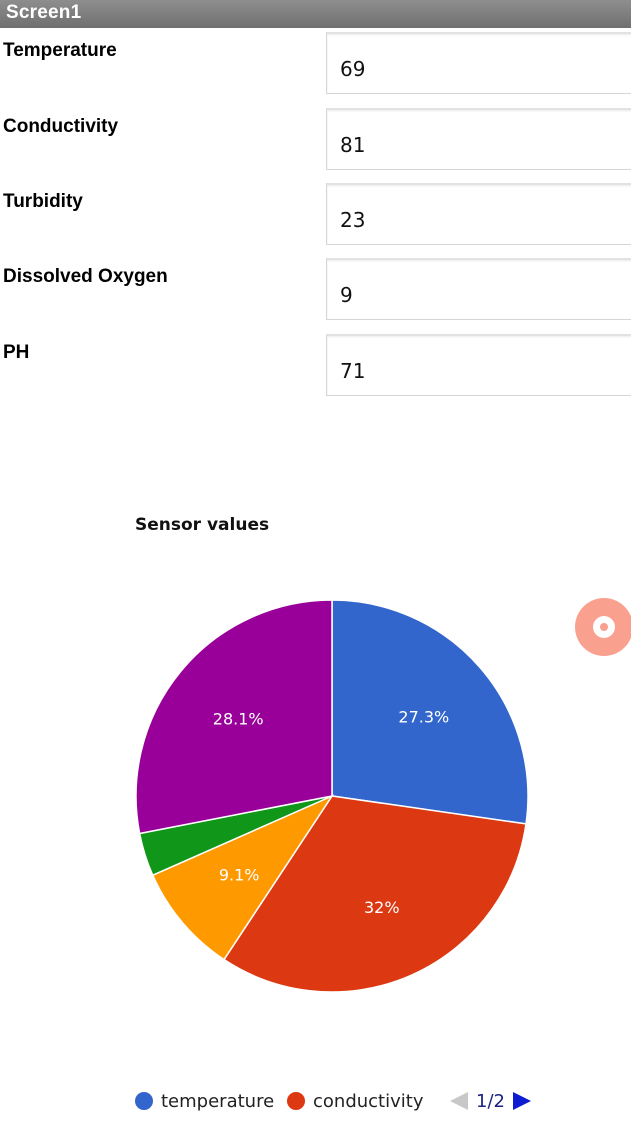 This screenshot has width=631, height=1143. Describe the element at coordinates (423, 716) in the screenshot. I see `pie-label-temperature: 27.3%` at that location.